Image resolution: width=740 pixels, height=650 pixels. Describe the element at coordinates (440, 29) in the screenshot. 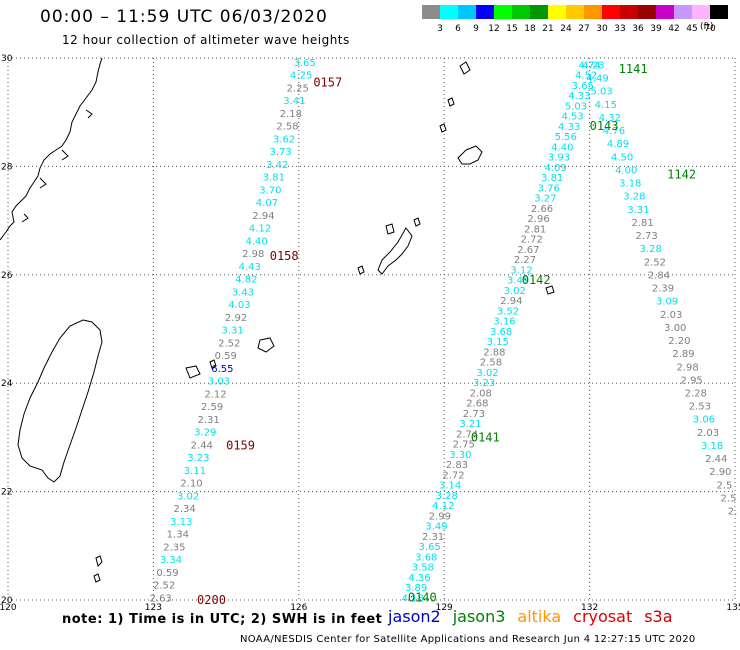

I see `color-scale-label: 3` at that location.